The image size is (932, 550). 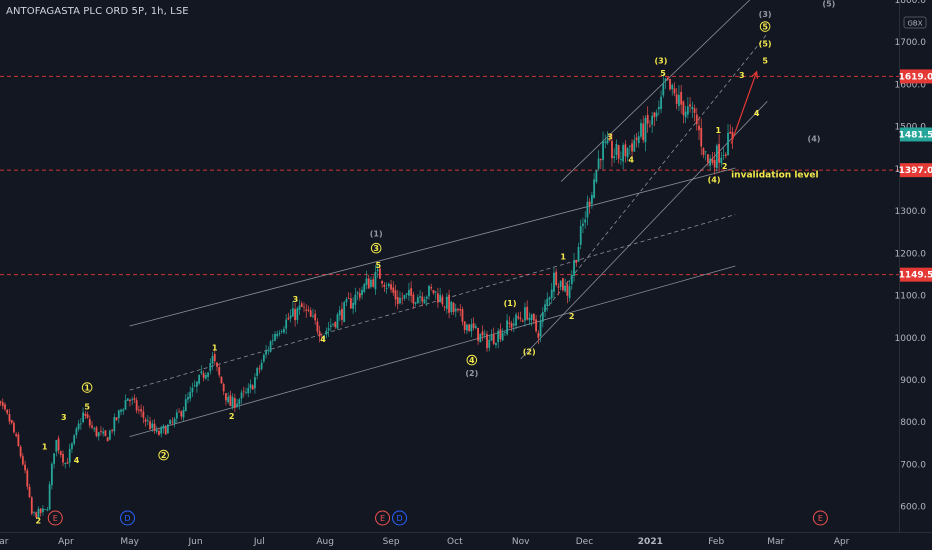 I want to click on price-level-plate-bg, so click(x=916, y=274).